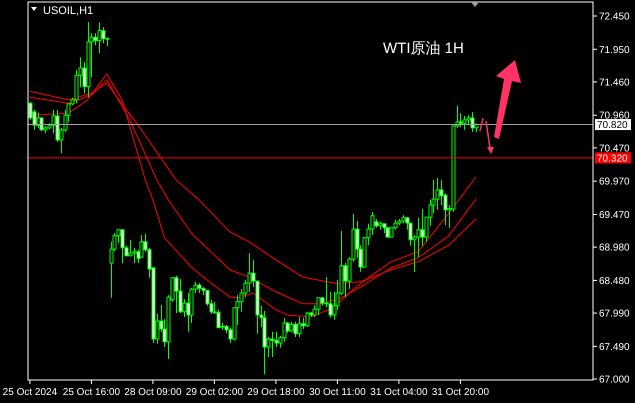 The height and width of the screenshot is (403, 635). Describe the element at coordinates (399, 392) in the screenshot. I see `x-tick-label: 31 Oct 04:00` at that location.